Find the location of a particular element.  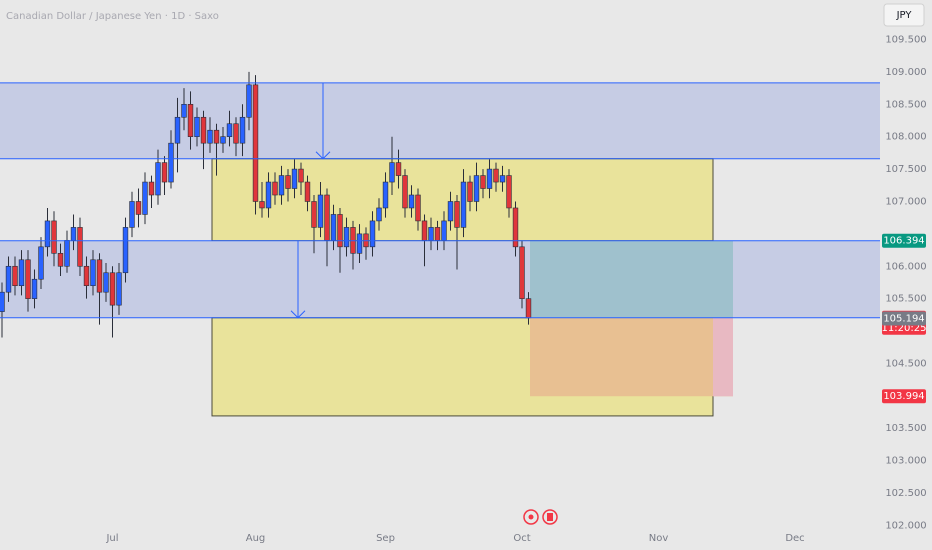

x-tick-label: Nov is located at coordinates (659, 538).